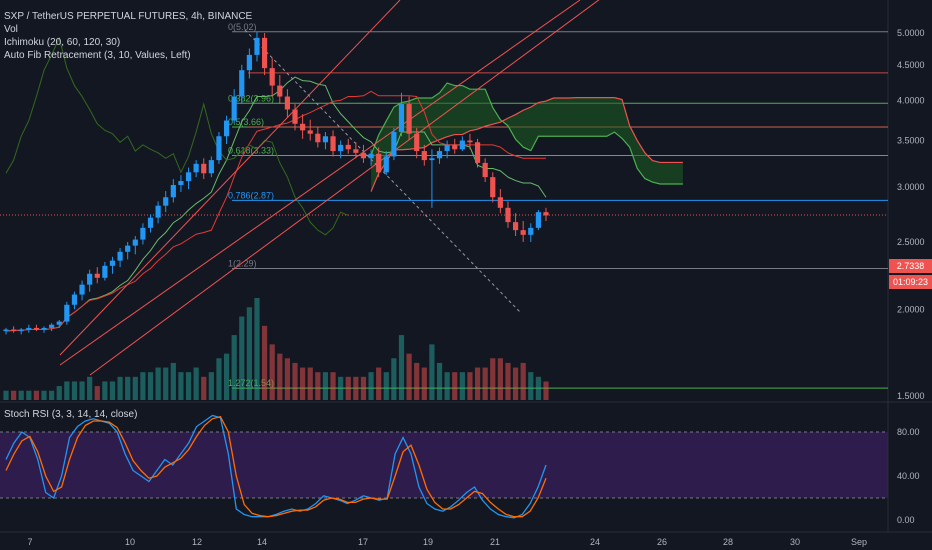 Image resolution: width=932 pixels, height=550 pixels. I want to click on price-tick-label: 5.0000, so click(911, 33).